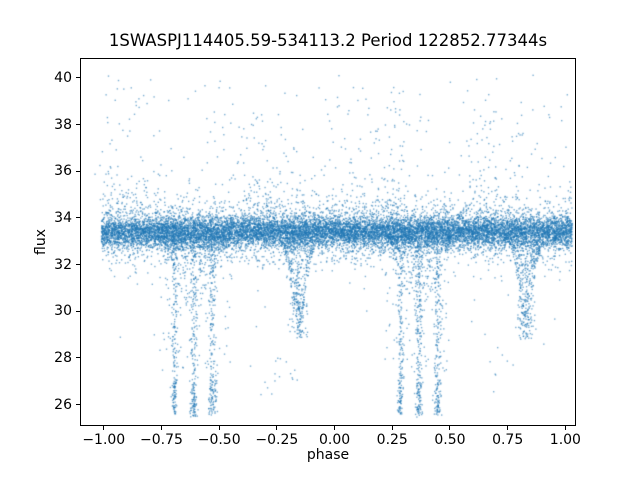 The image size is (640, 480). Describe the element at coordinates (334, 440) in the screenshot. I see `x-tick-label: 0.00` at that location.